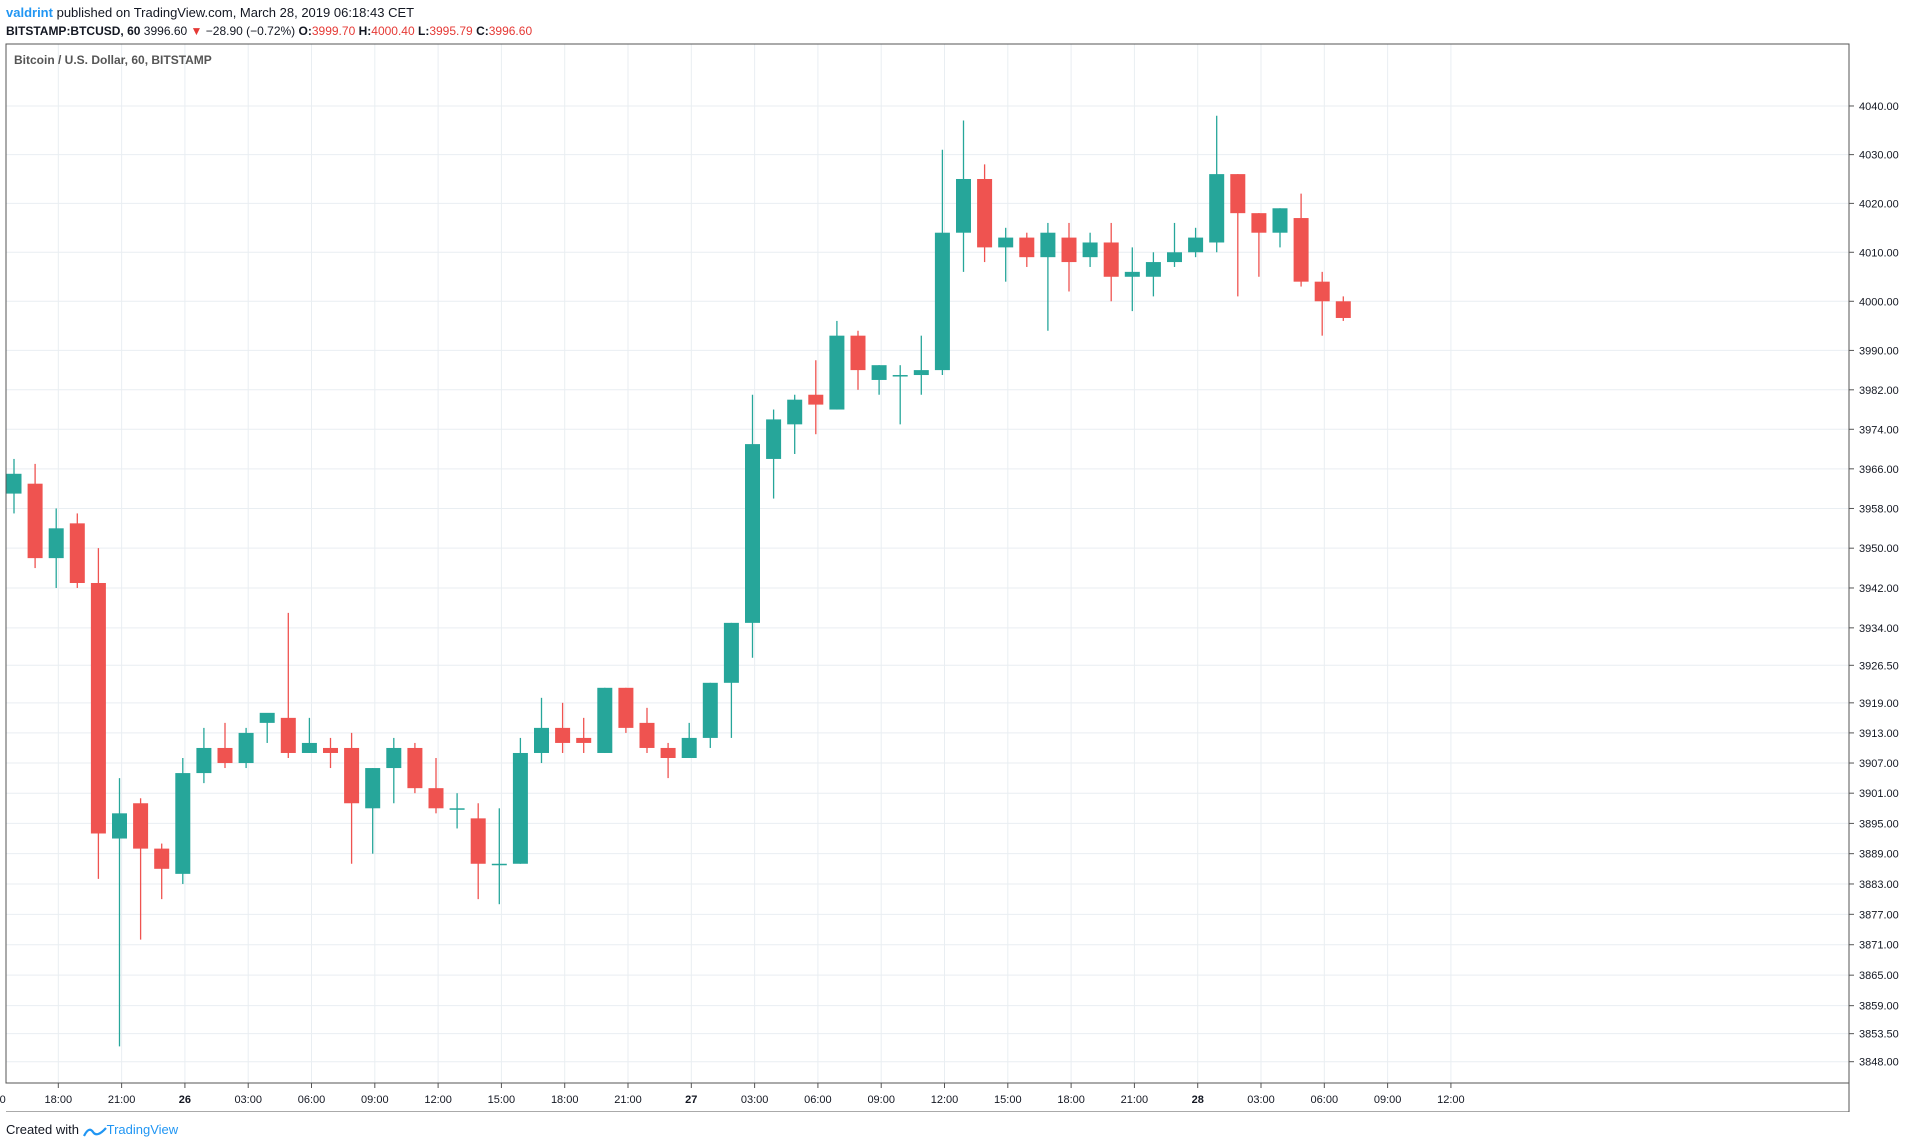  What do you see at coordinates (691, 1100) in the screenshot?
I see `time-tick-label: 27` at bounding box center [691, 1100].